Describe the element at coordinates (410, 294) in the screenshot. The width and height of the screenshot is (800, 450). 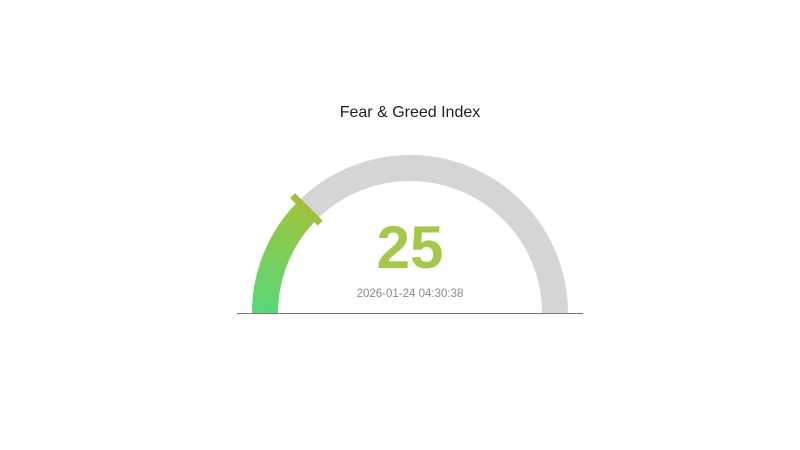
I see `gauge-timestamp: 2026-01-24 04:30:38` at that location.